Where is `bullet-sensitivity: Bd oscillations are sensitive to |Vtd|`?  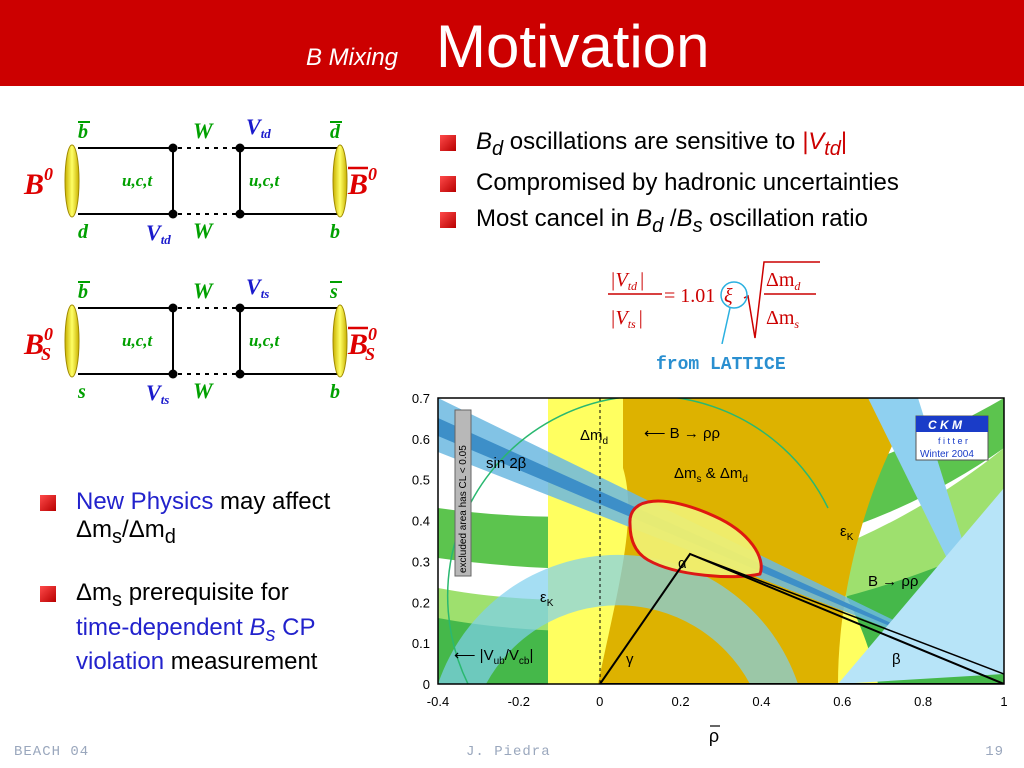
bullet-sensitivity: Bd oscillations are sensitive to |Vtd| is located at coordinates (669, 144).